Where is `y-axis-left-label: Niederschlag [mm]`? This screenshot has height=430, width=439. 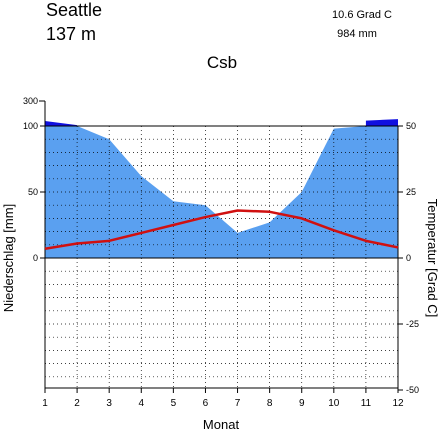
y-axis-left-label: Niederschlag [mm] is located at coordinates (8, 258).